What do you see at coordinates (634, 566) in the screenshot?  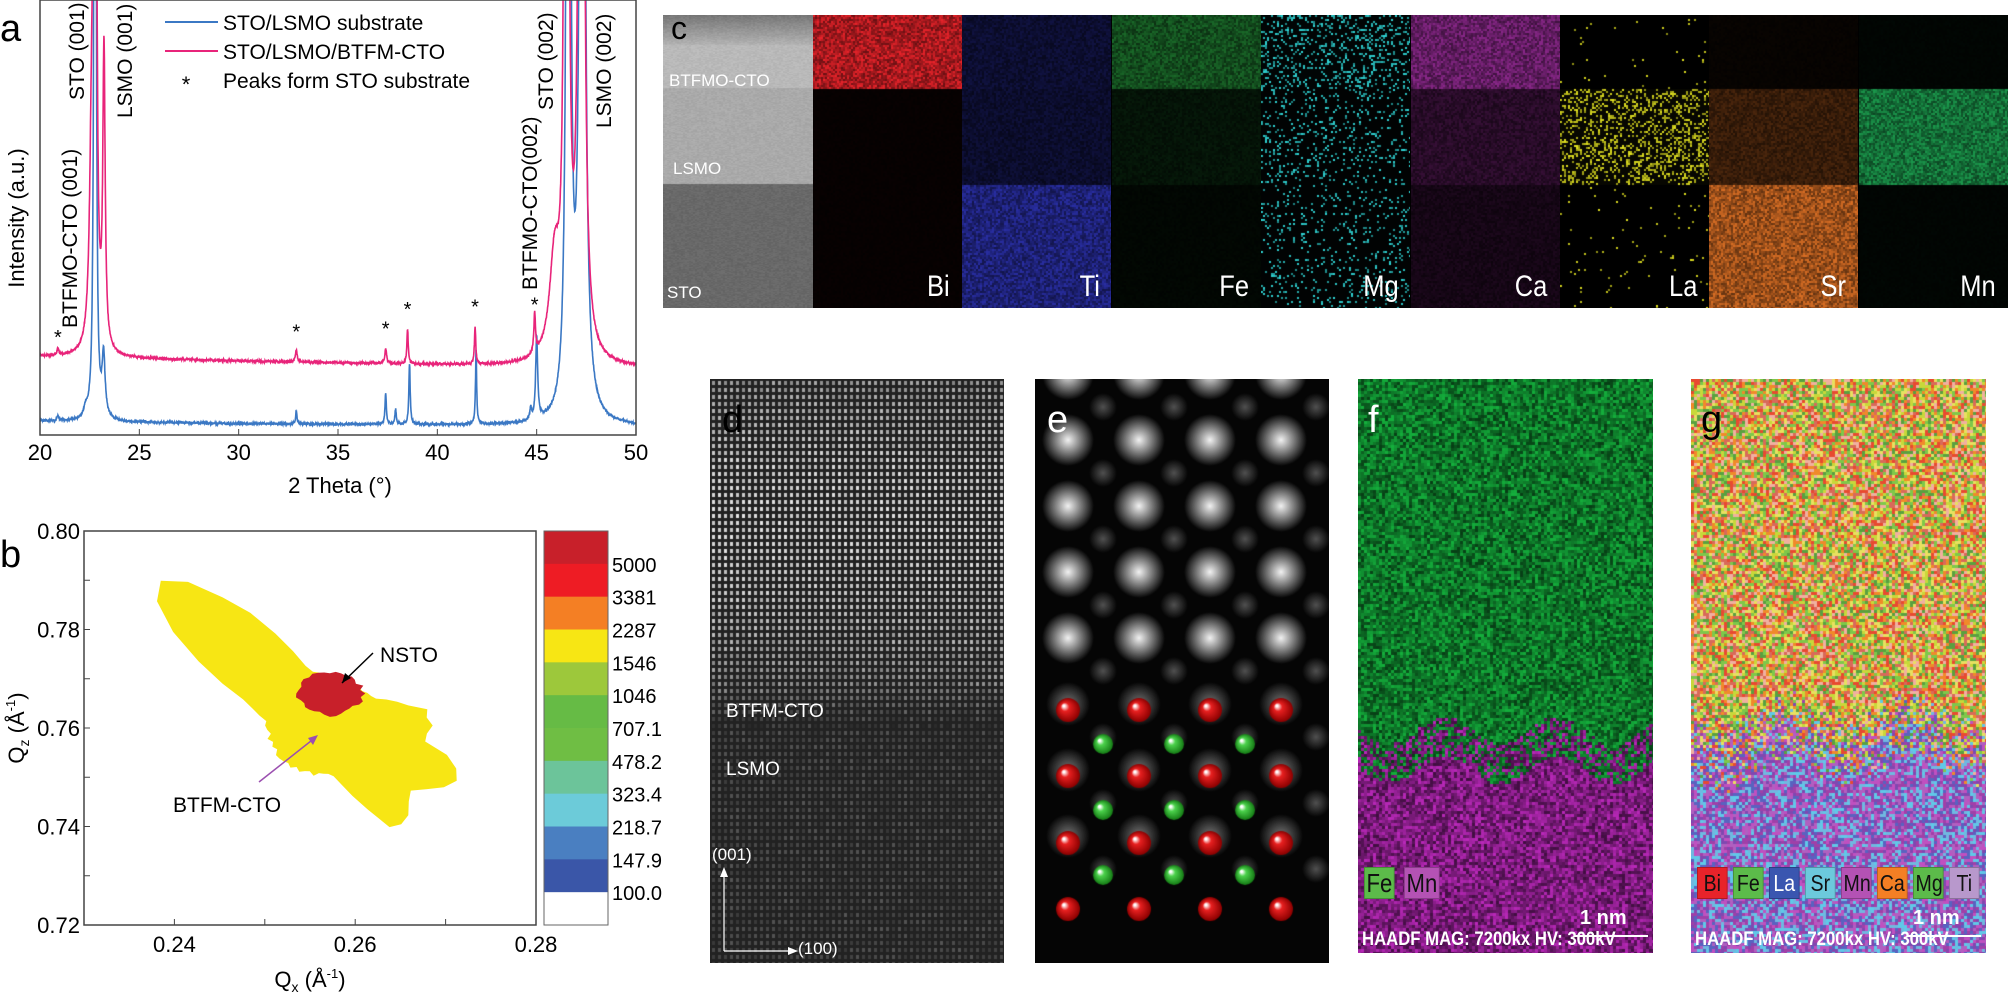 I see `colorbar-label: 5000` at bounding box center [634, 566].